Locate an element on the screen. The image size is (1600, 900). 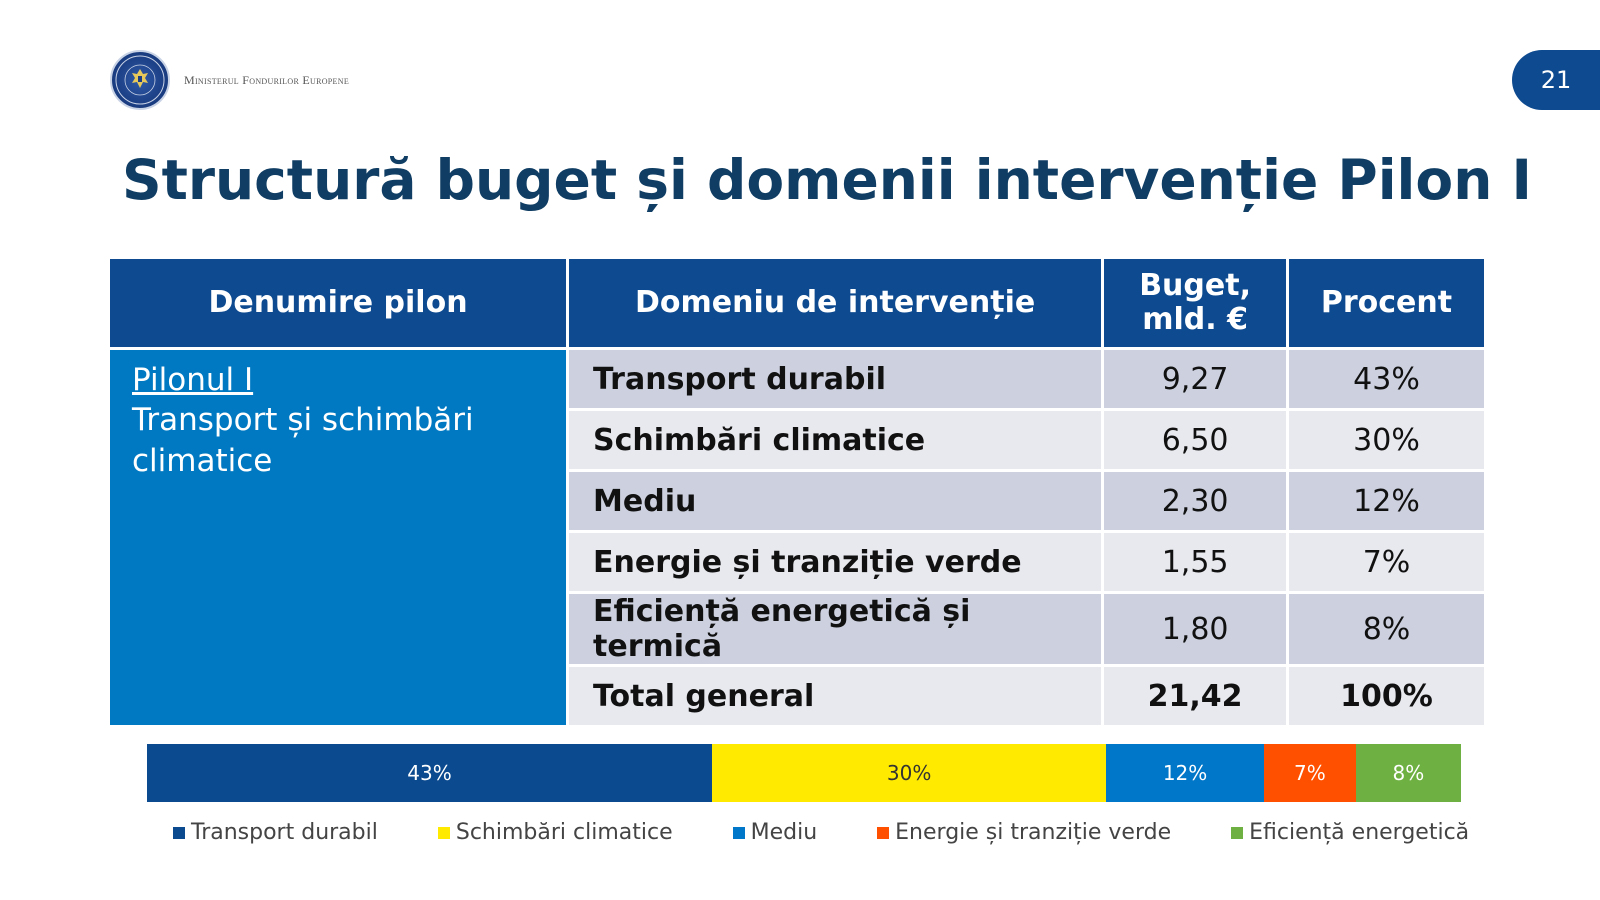
domain-cell: Transport durabil is located at coordinates (835, 379).